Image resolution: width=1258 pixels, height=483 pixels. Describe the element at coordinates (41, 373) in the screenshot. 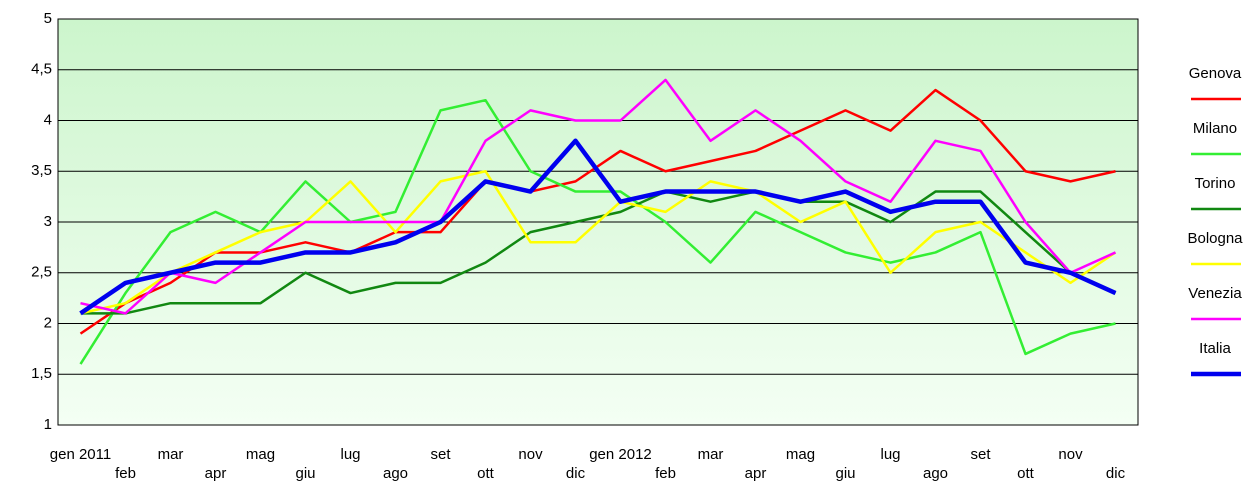

I see `y-tick-label: 1,5` at that location.